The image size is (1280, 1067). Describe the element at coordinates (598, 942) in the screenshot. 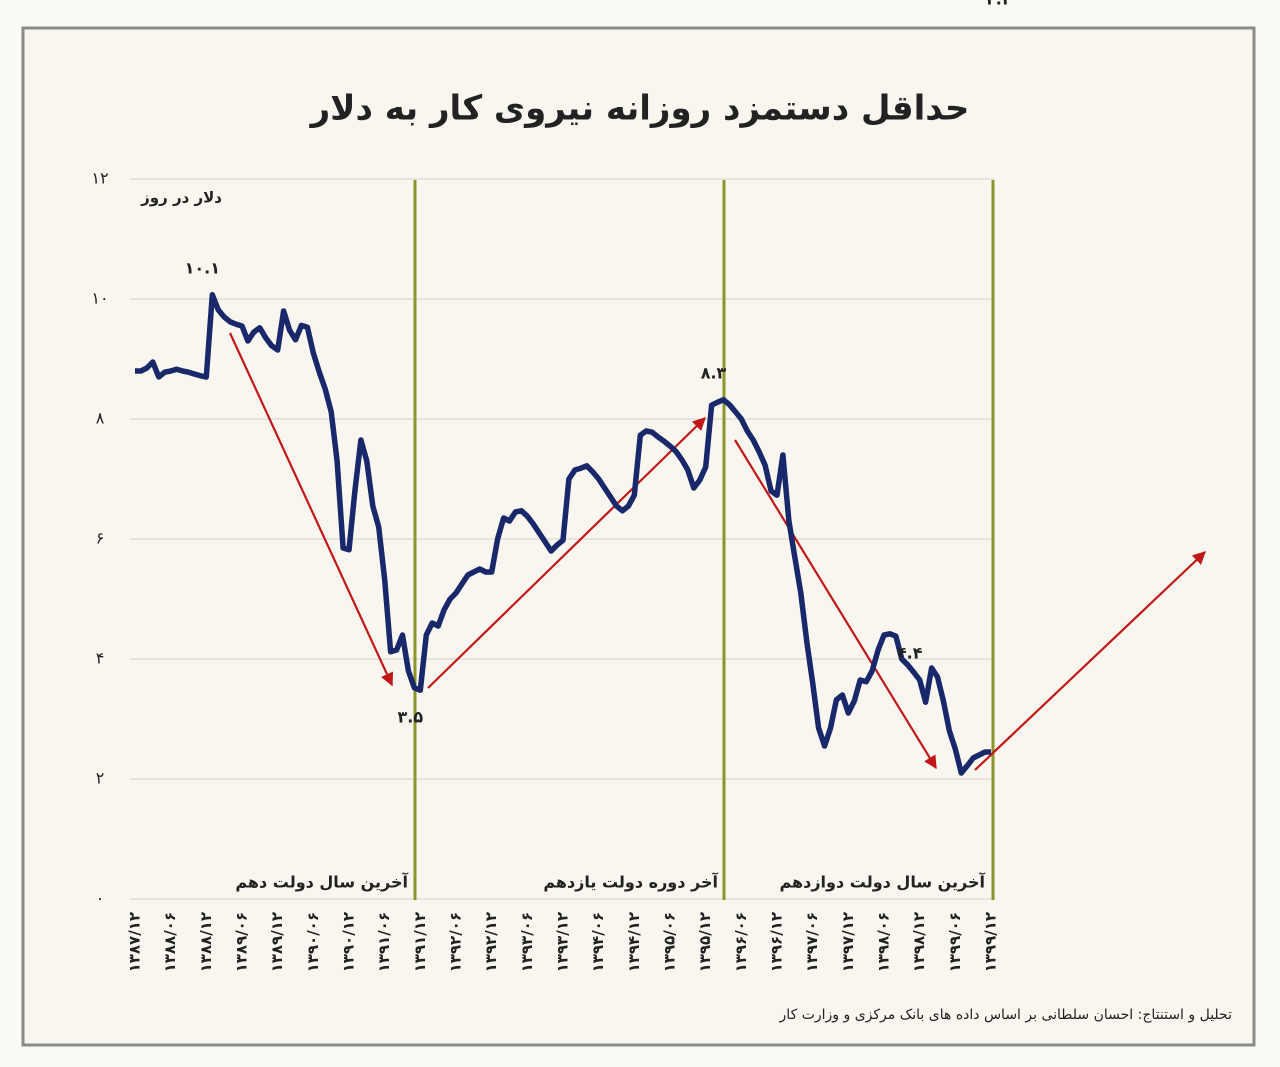

I see `x-tick-label: ۱۳۹۴/۰۶` at that location.